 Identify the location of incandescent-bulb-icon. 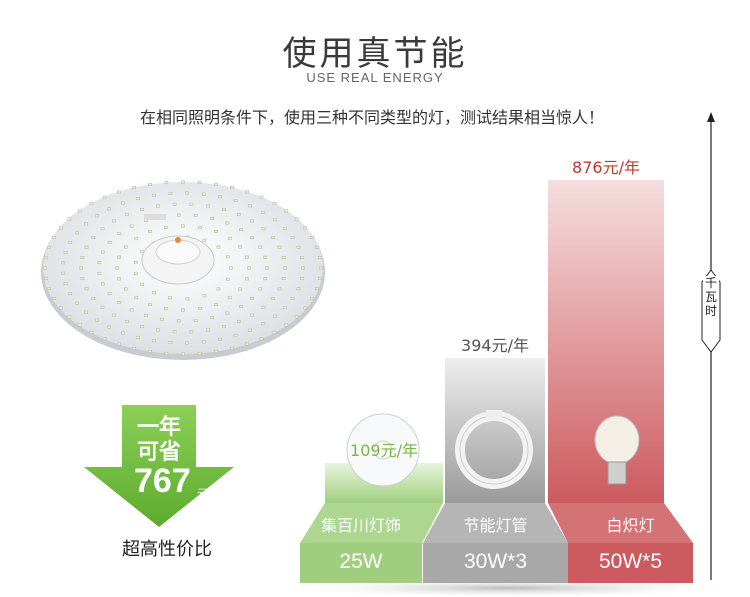
(617, 450).